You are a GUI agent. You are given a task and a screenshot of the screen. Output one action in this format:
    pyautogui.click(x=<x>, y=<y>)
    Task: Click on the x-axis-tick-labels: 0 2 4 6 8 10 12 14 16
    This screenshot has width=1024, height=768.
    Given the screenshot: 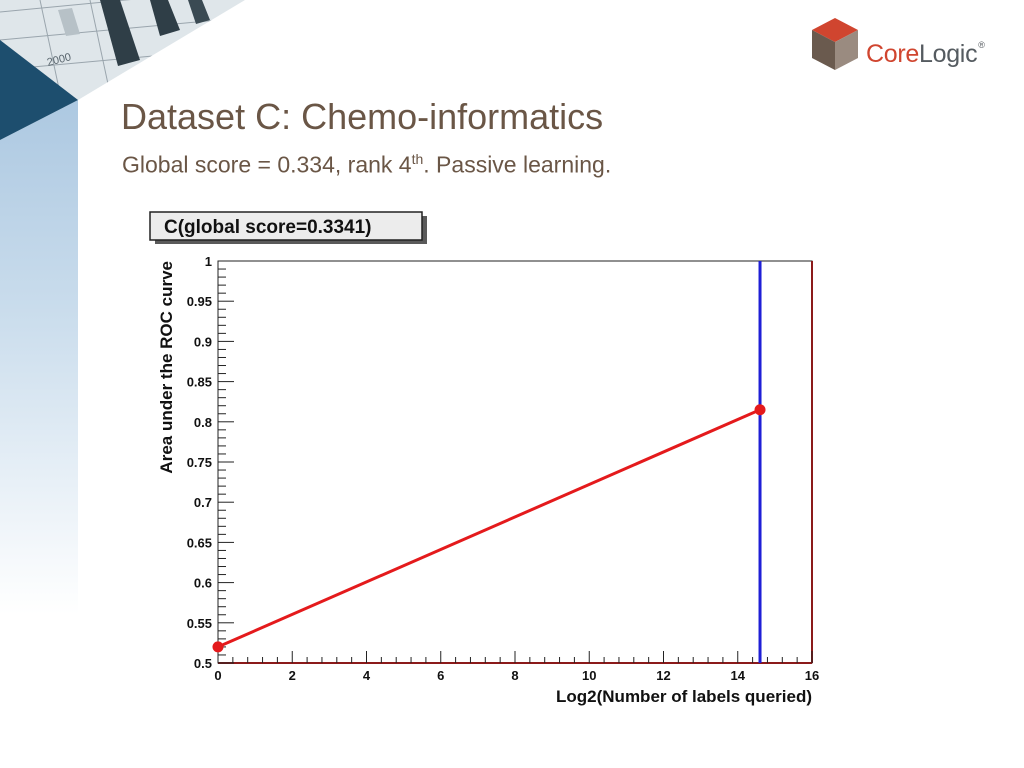 What is the action you would take?
    pyautogui.click(x=516, y=675)
    